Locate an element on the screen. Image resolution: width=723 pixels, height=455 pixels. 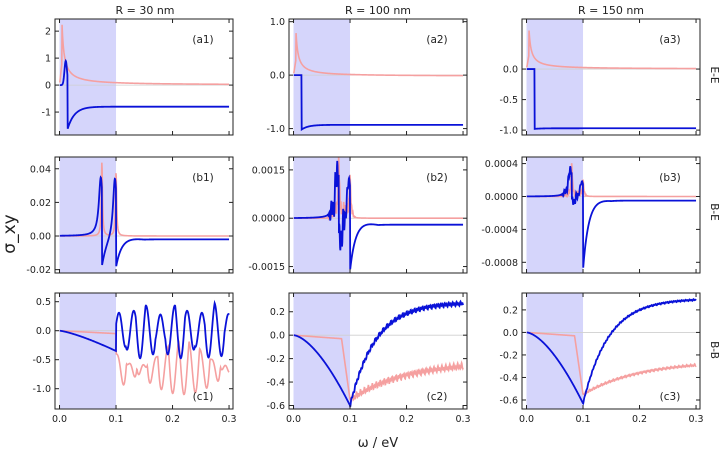
blue-curve-a1 is located at coordinates (144, 93).